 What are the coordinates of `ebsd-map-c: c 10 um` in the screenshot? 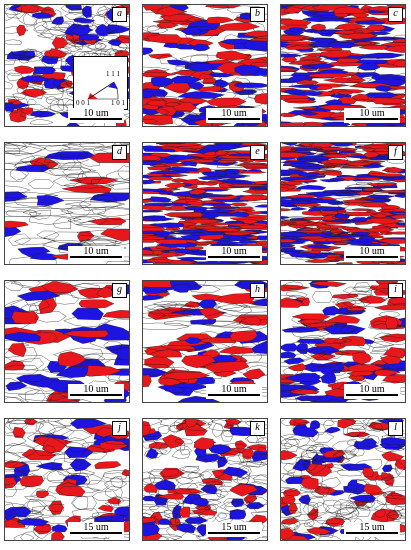 It's located at (343, 65).